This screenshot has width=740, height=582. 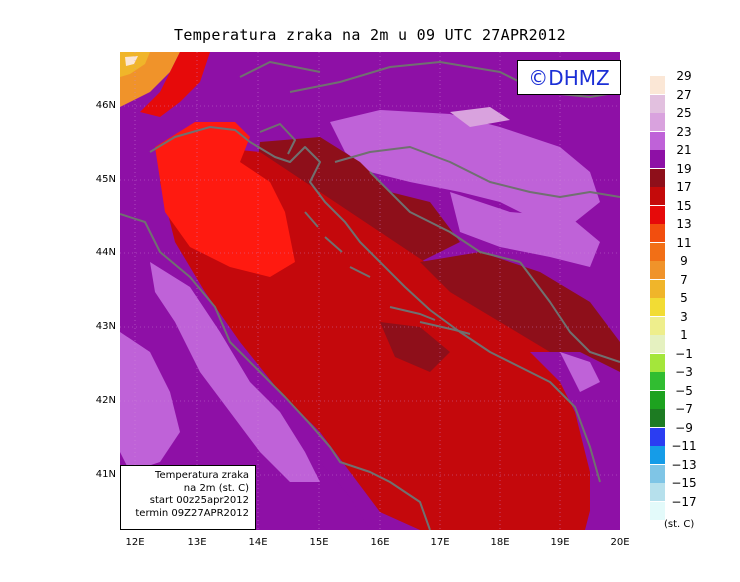 I want to click on legend-label: 3, so click(x=684, y=316).